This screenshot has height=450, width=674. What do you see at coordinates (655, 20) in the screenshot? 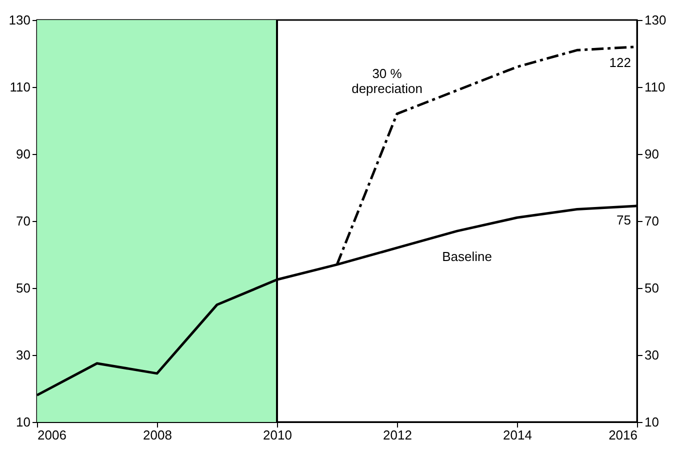
I see `y2-tick-label: 130` at bounding box center [655, 20].